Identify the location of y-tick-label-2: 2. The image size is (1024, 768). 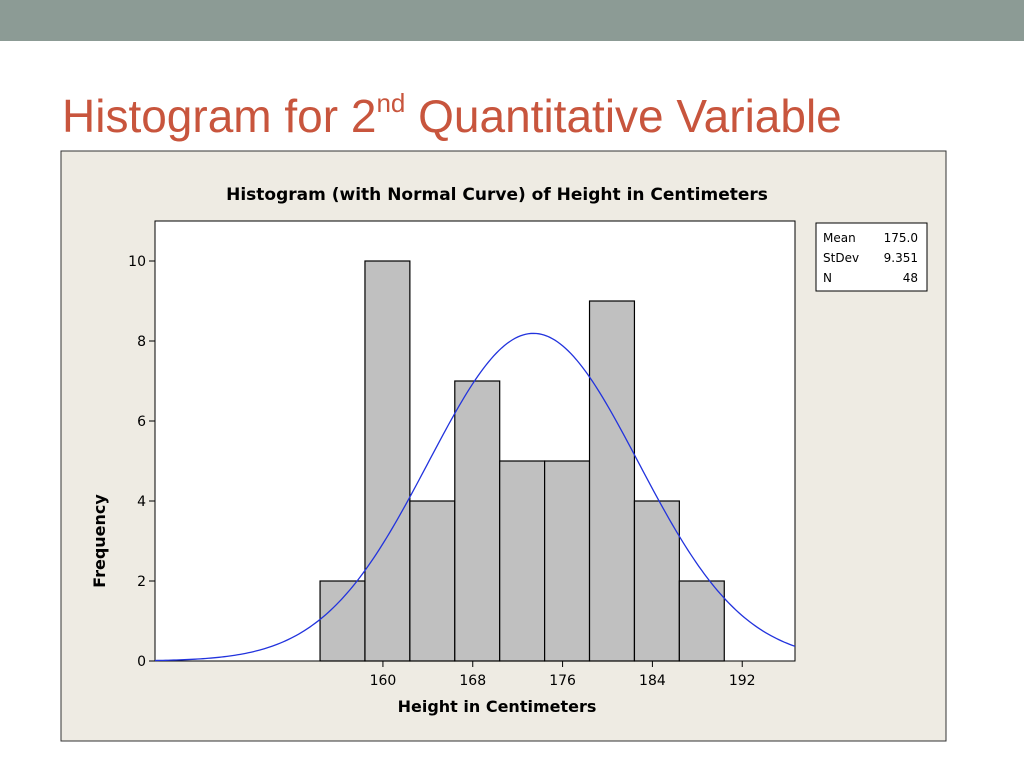
(141, 582).